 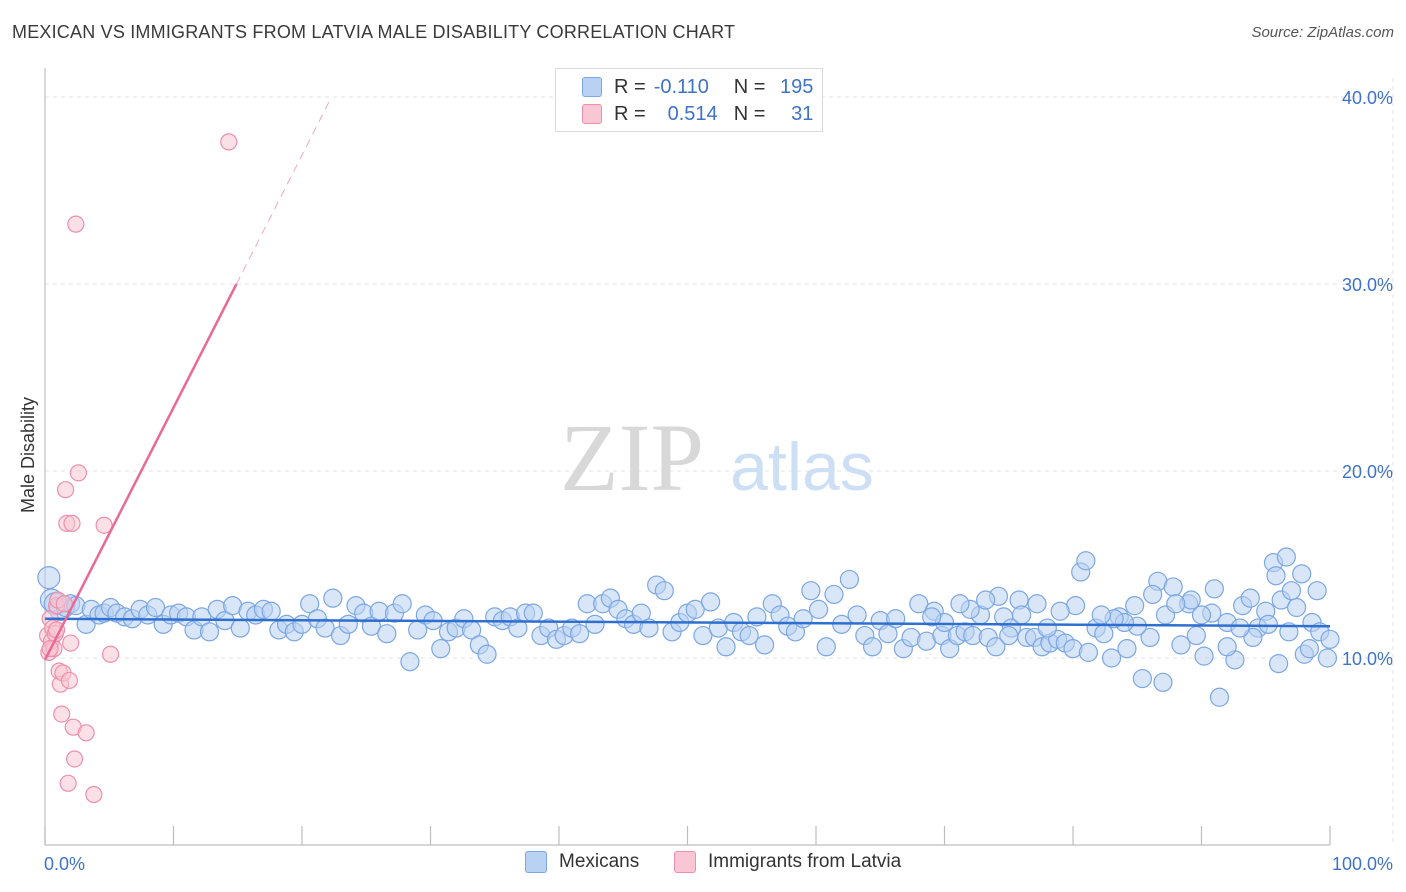 I want to click on y-tick-label: 30.0%, so click(x=1367, y=285).